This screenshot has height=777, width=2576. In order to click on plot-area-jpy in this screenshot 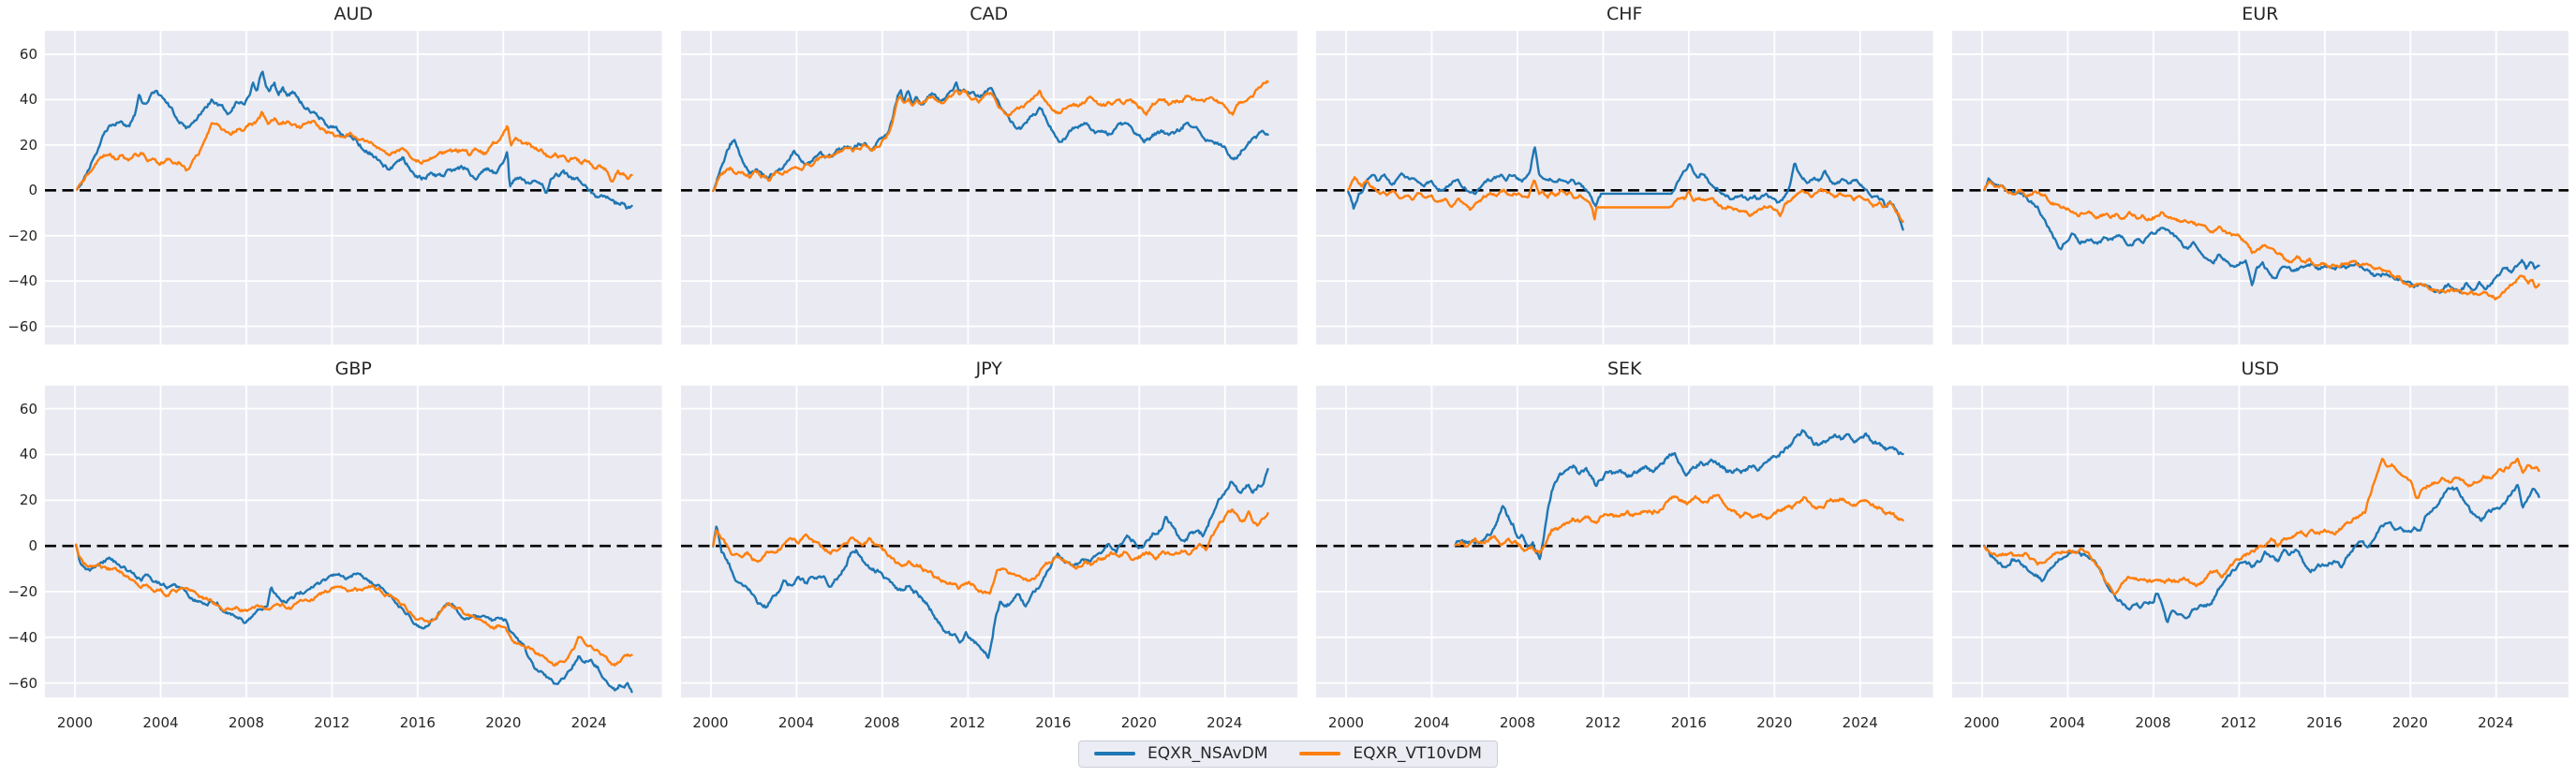, I will do `click(988, 541)`.